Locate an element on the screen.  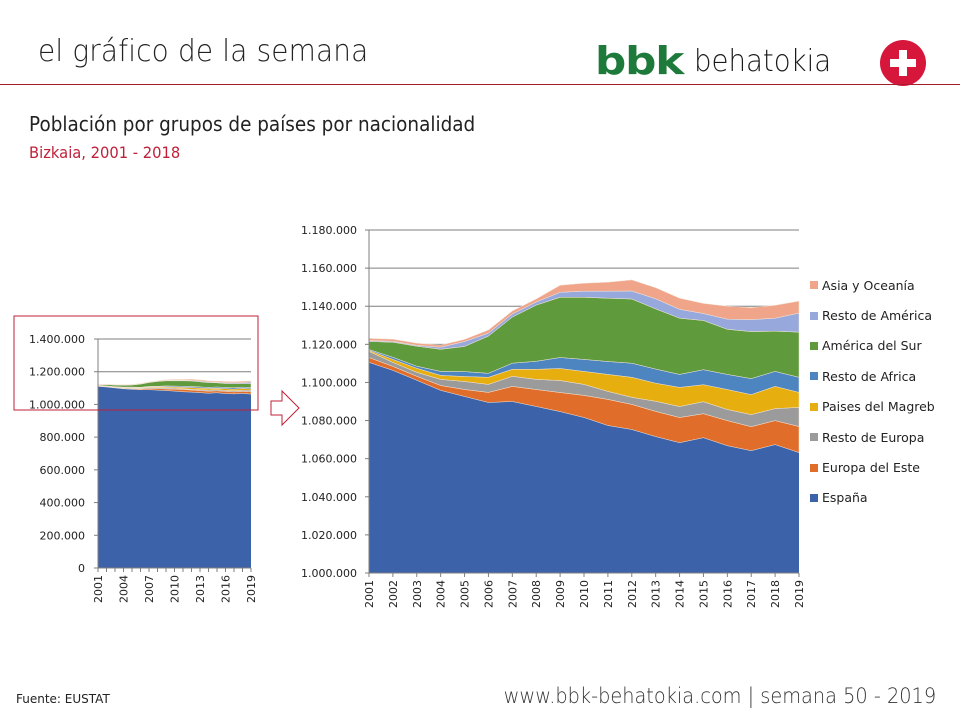
legend-item: Europa del Este is located at coordinates (872, 467).